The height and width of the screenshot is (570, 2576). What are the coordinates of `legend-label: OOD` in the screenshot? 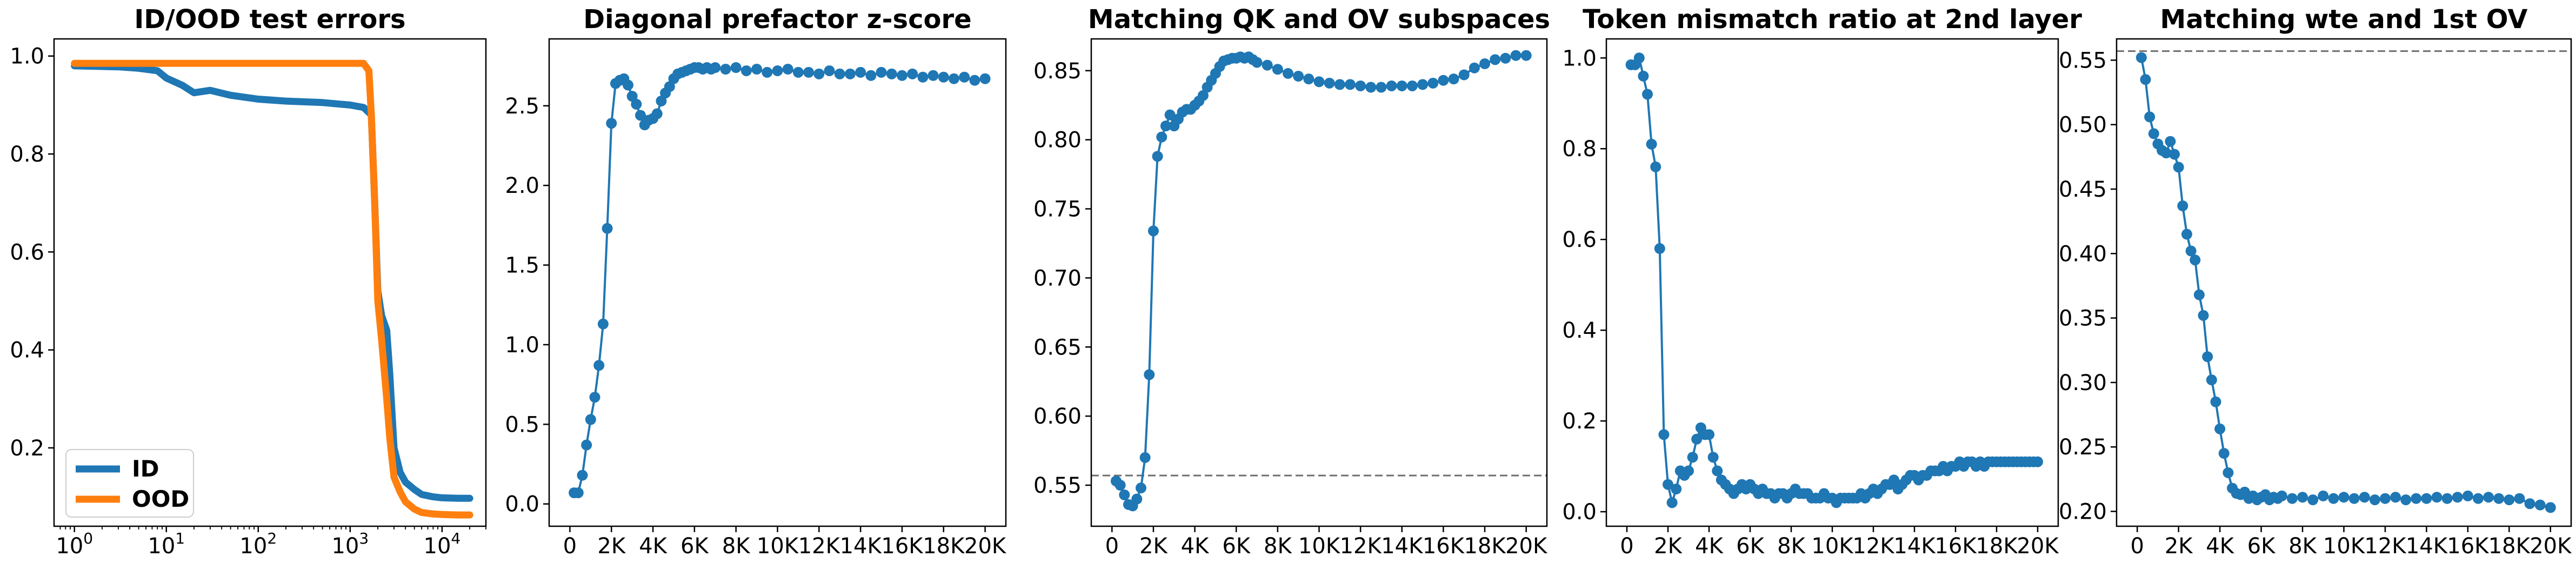 It's located at (160, 499).